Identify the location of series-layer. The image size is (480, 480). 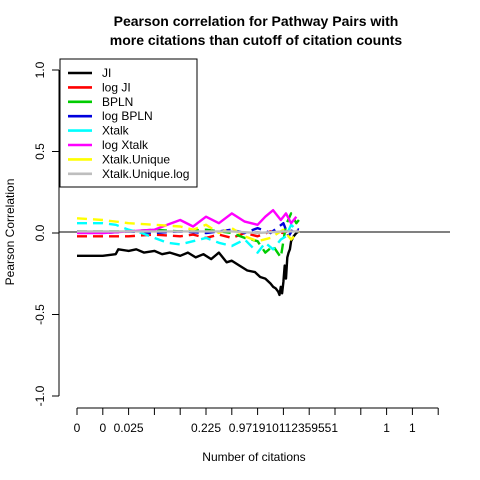
(188, 252).